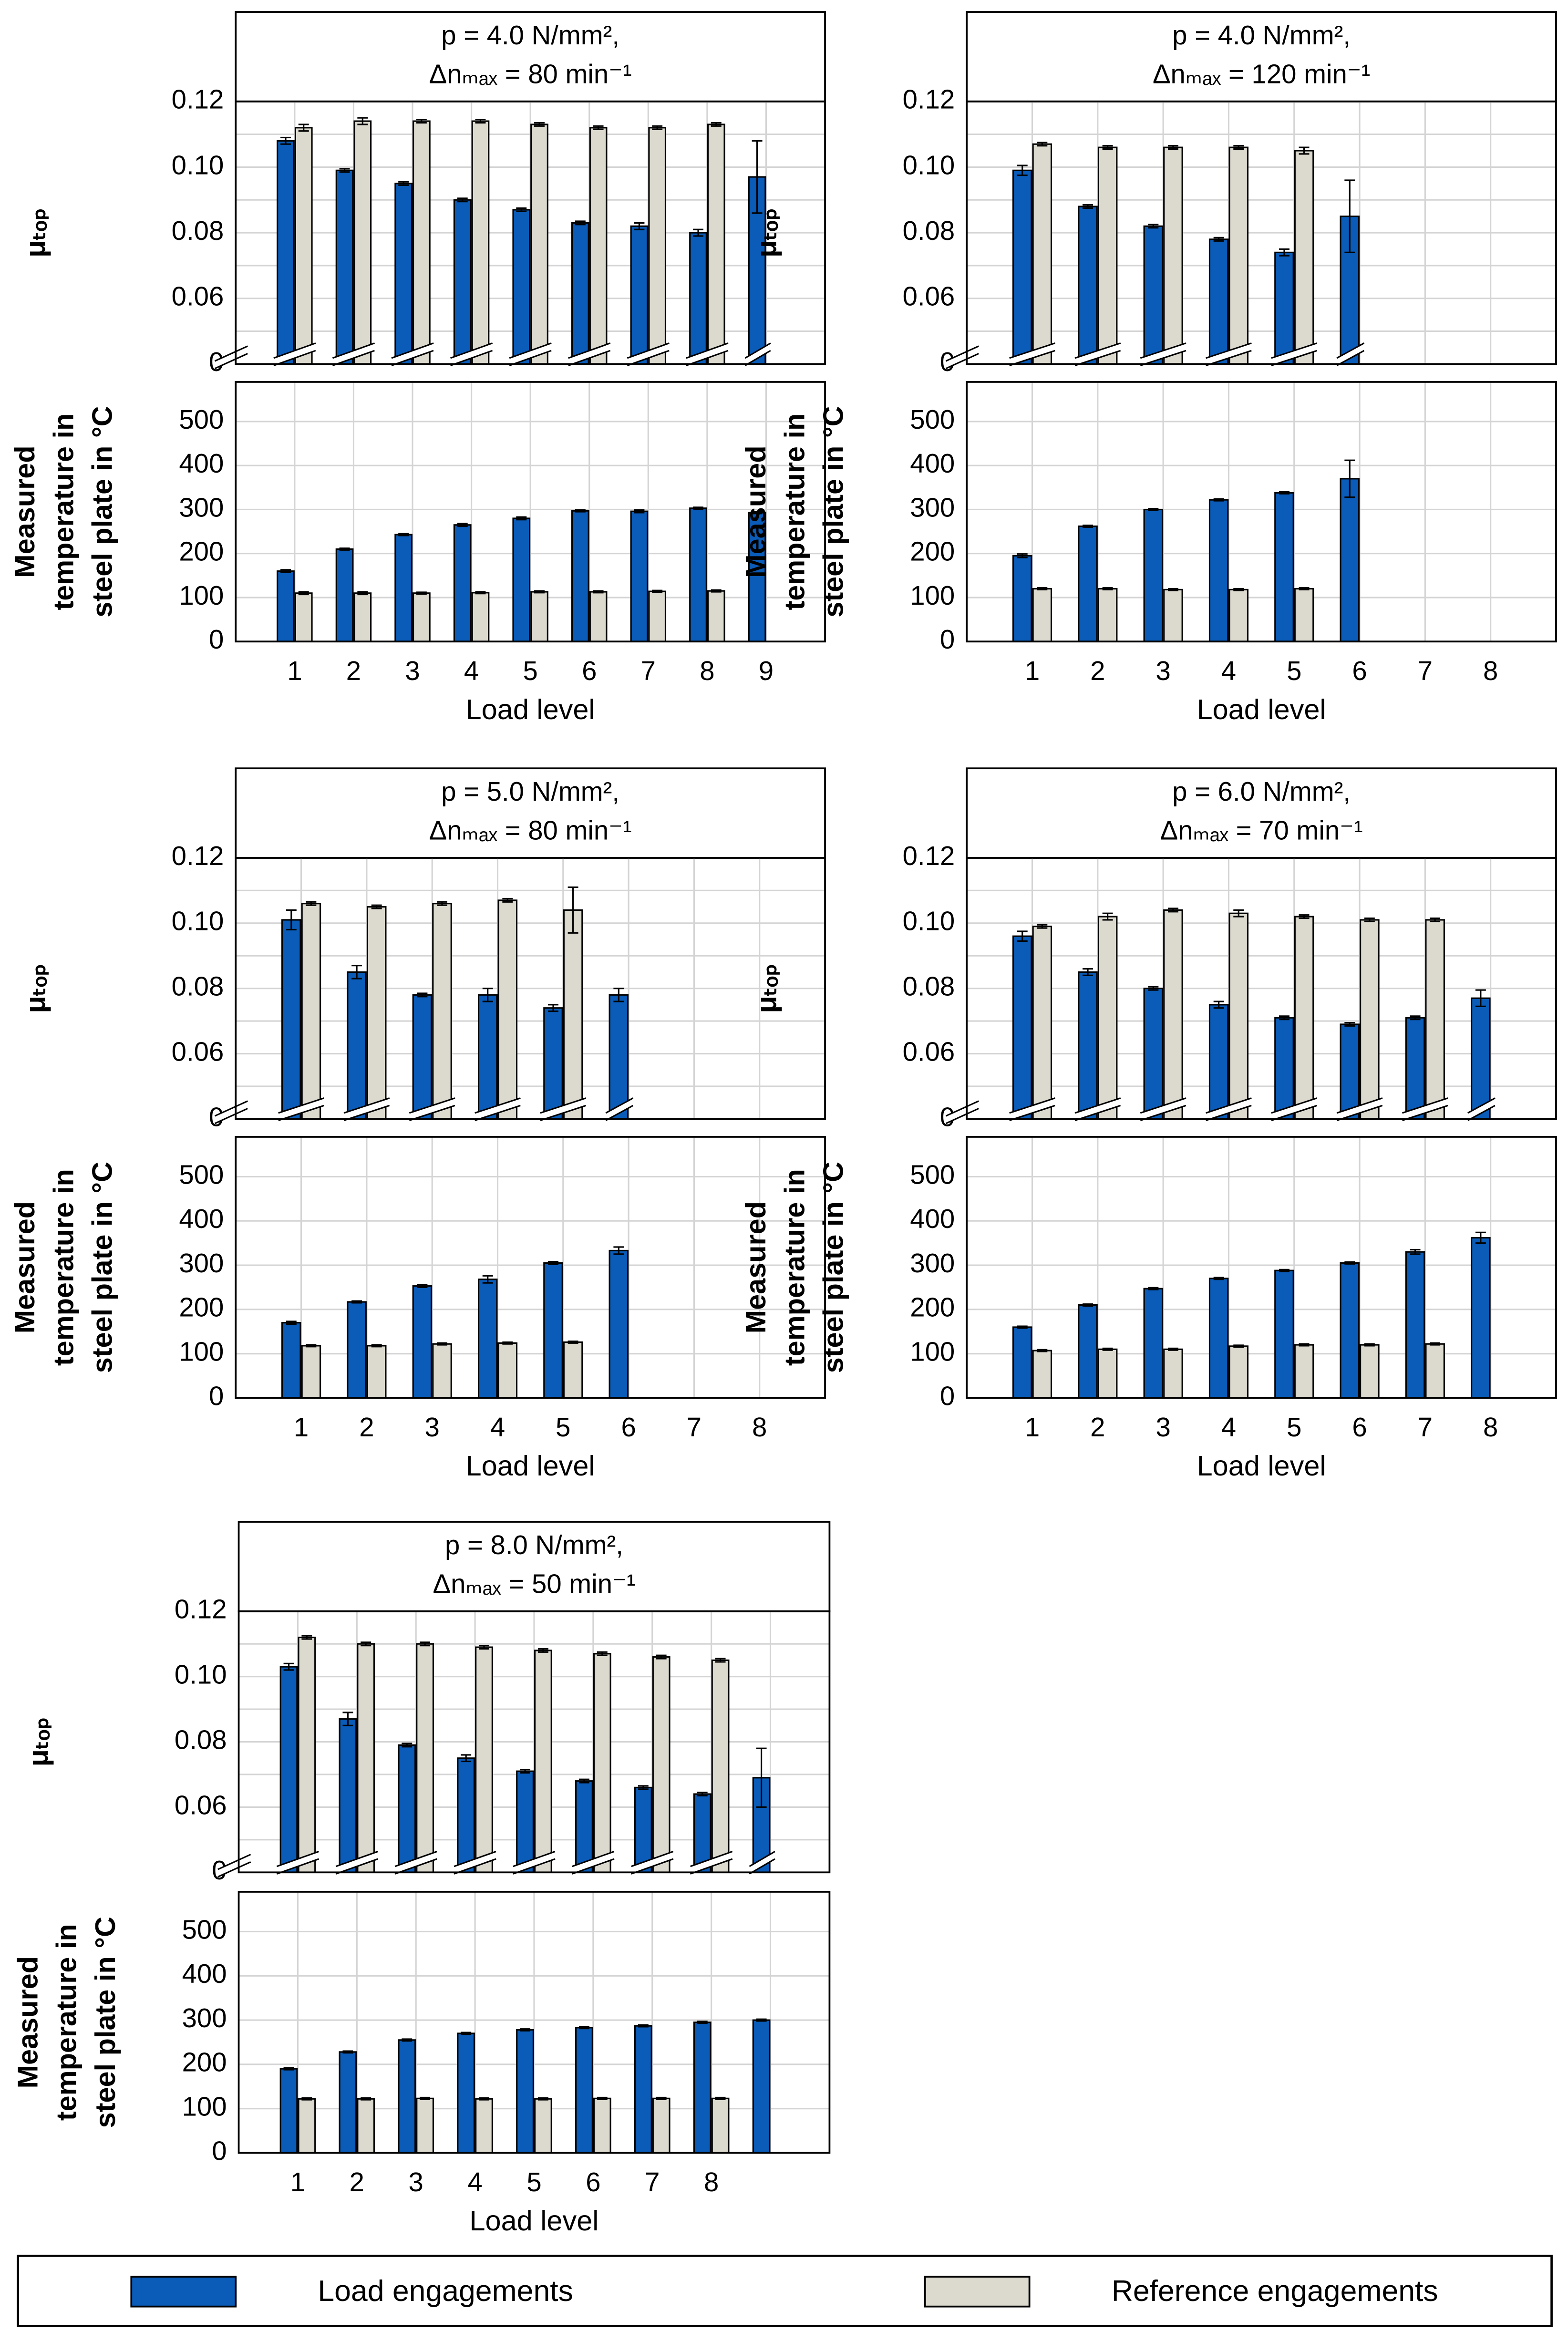 Image resolution: width=1568 pixels, height=2331 pixels. Describe the element at coordinates (530, 709) in the screenshot. I see `x-axis-label: Load level` at that location.